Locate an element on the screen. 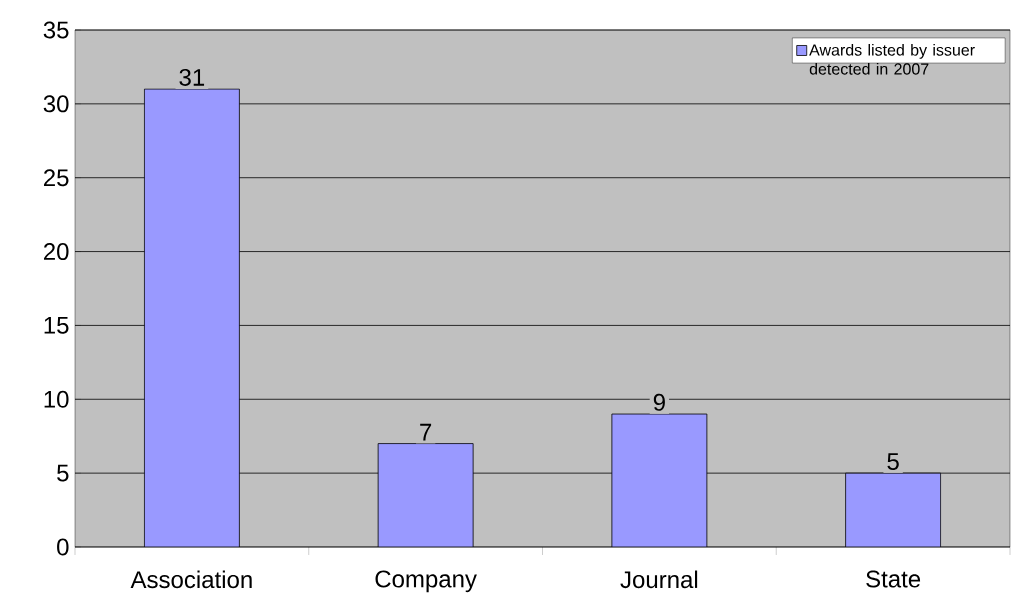 The width and height of the screenshot is (1017, 610). y-tick-label: 30 is located at coordinates (56, 104).